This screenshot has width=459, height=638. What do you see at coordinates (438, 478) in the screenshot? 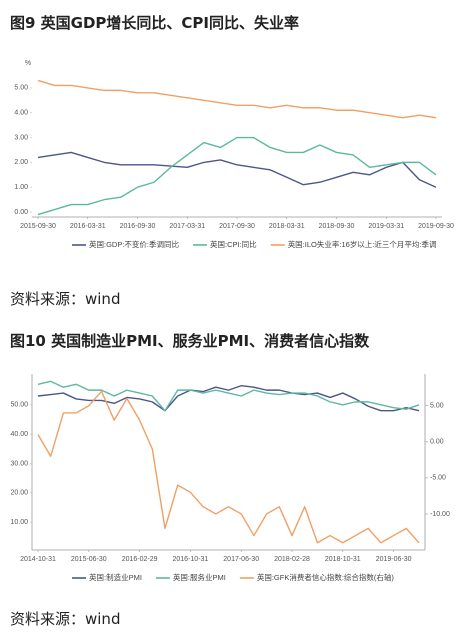
I see `y2-tick-label: -5.00` at bounding box center [438, 478].